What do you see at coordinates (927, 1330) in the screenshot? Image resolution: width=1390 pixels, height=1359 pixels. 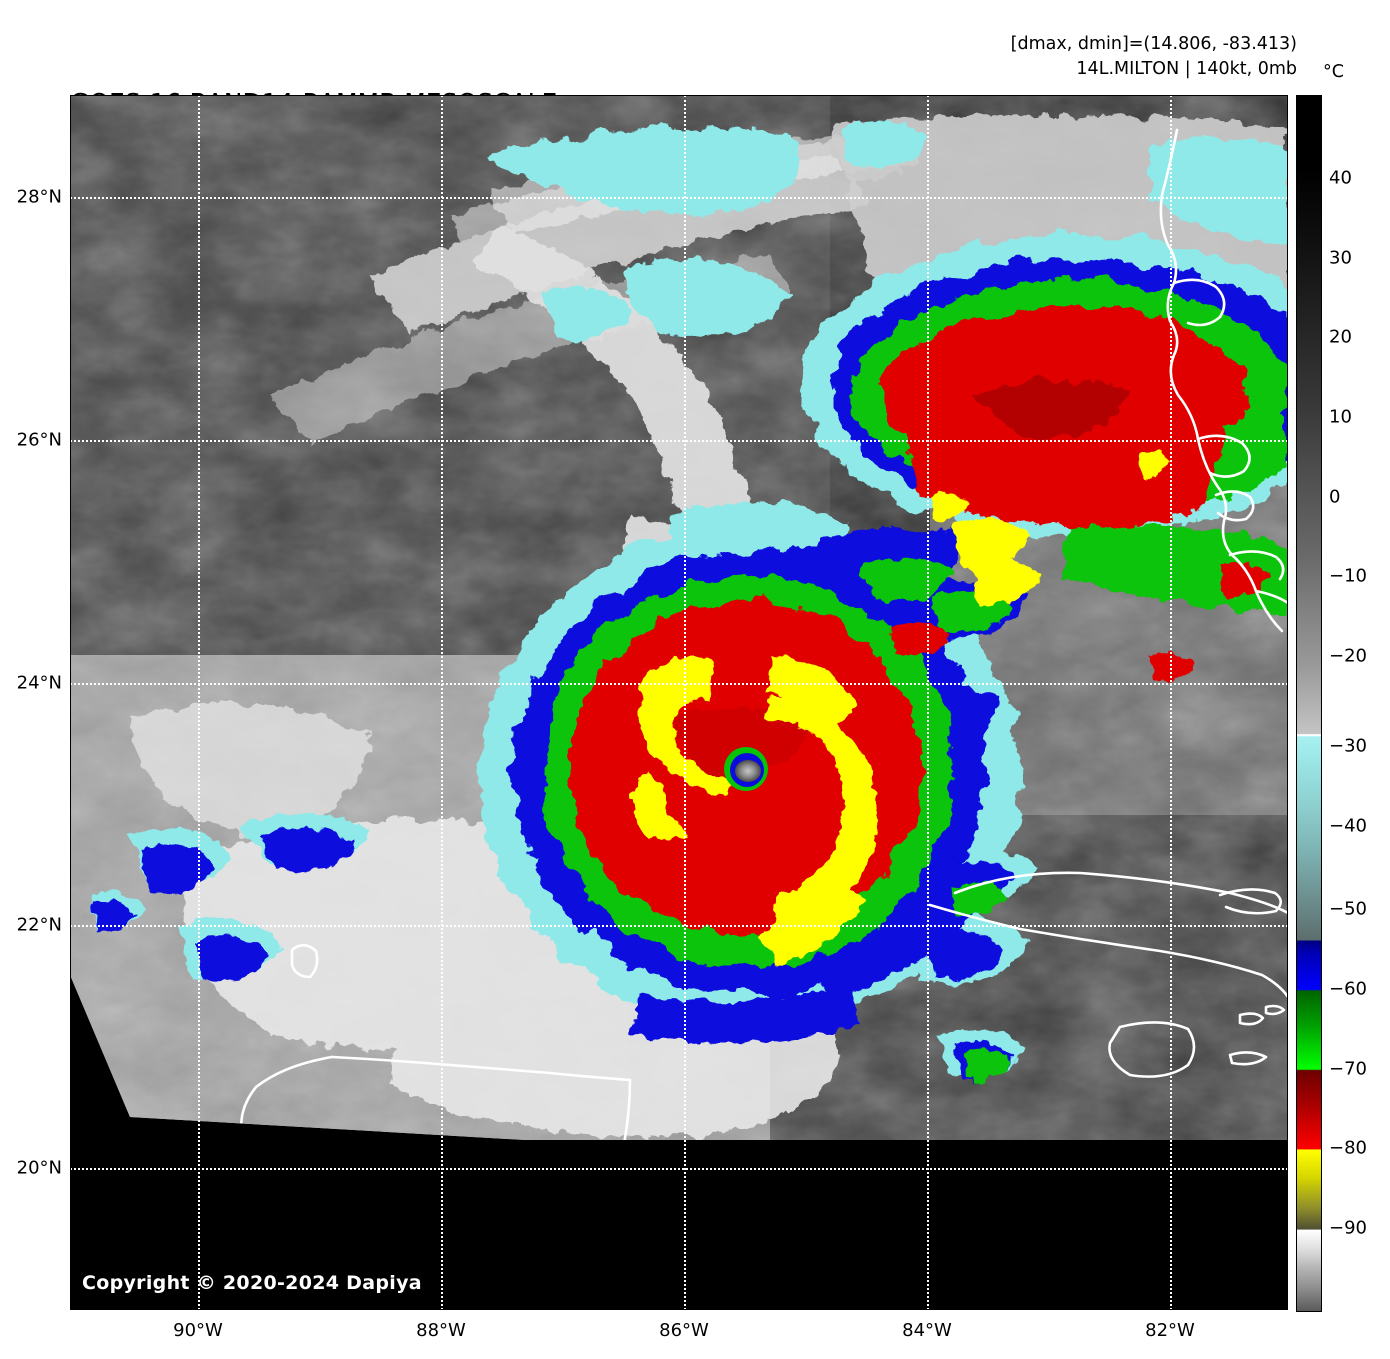 I see `x-tick-label: 84°W` at bounding box center [927, 1330].